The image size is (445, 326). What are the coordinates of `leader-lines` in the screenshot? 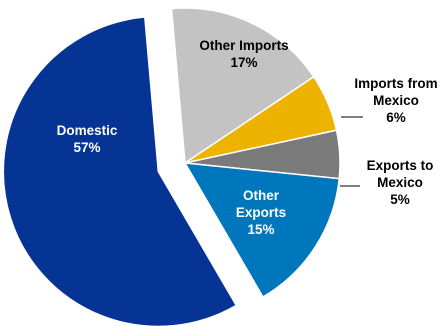 It's located at (351, 151).